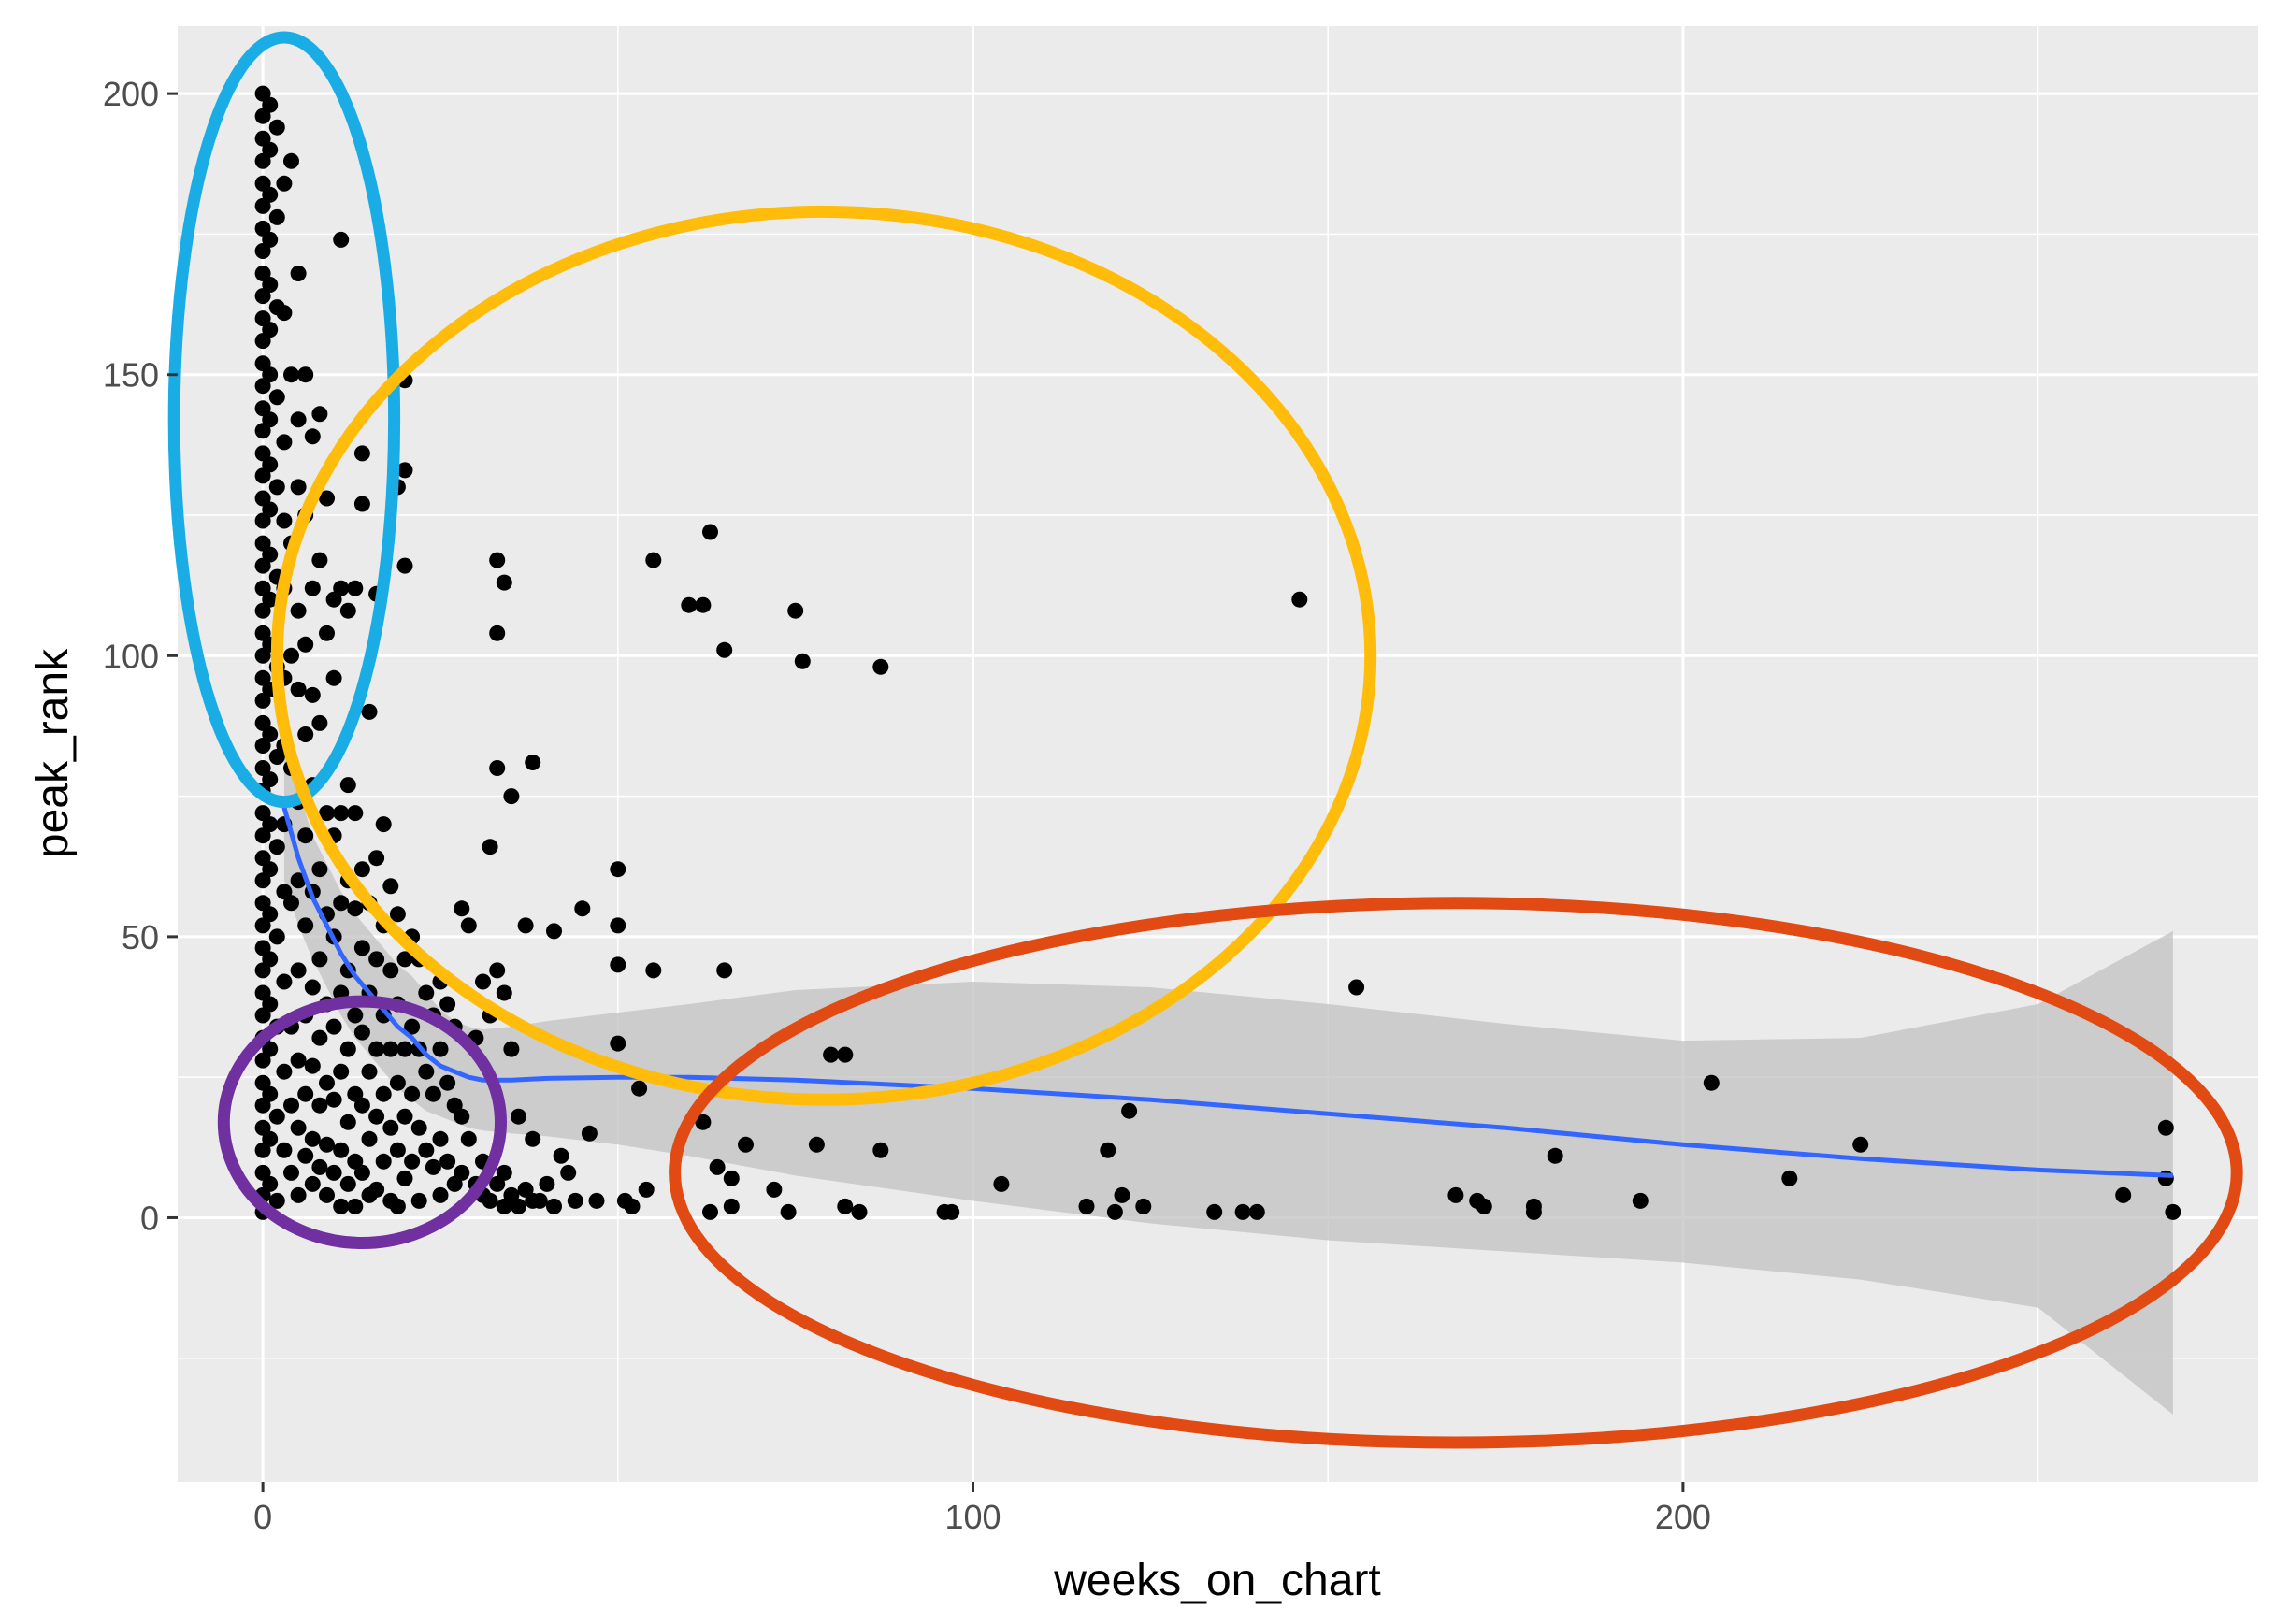 This screenshot has width=2275, height=1624. What do you see at coordinates (973, 1517) in the screenshot?
I see `x-tick-label: 100` at bounding box center [973, 1517].